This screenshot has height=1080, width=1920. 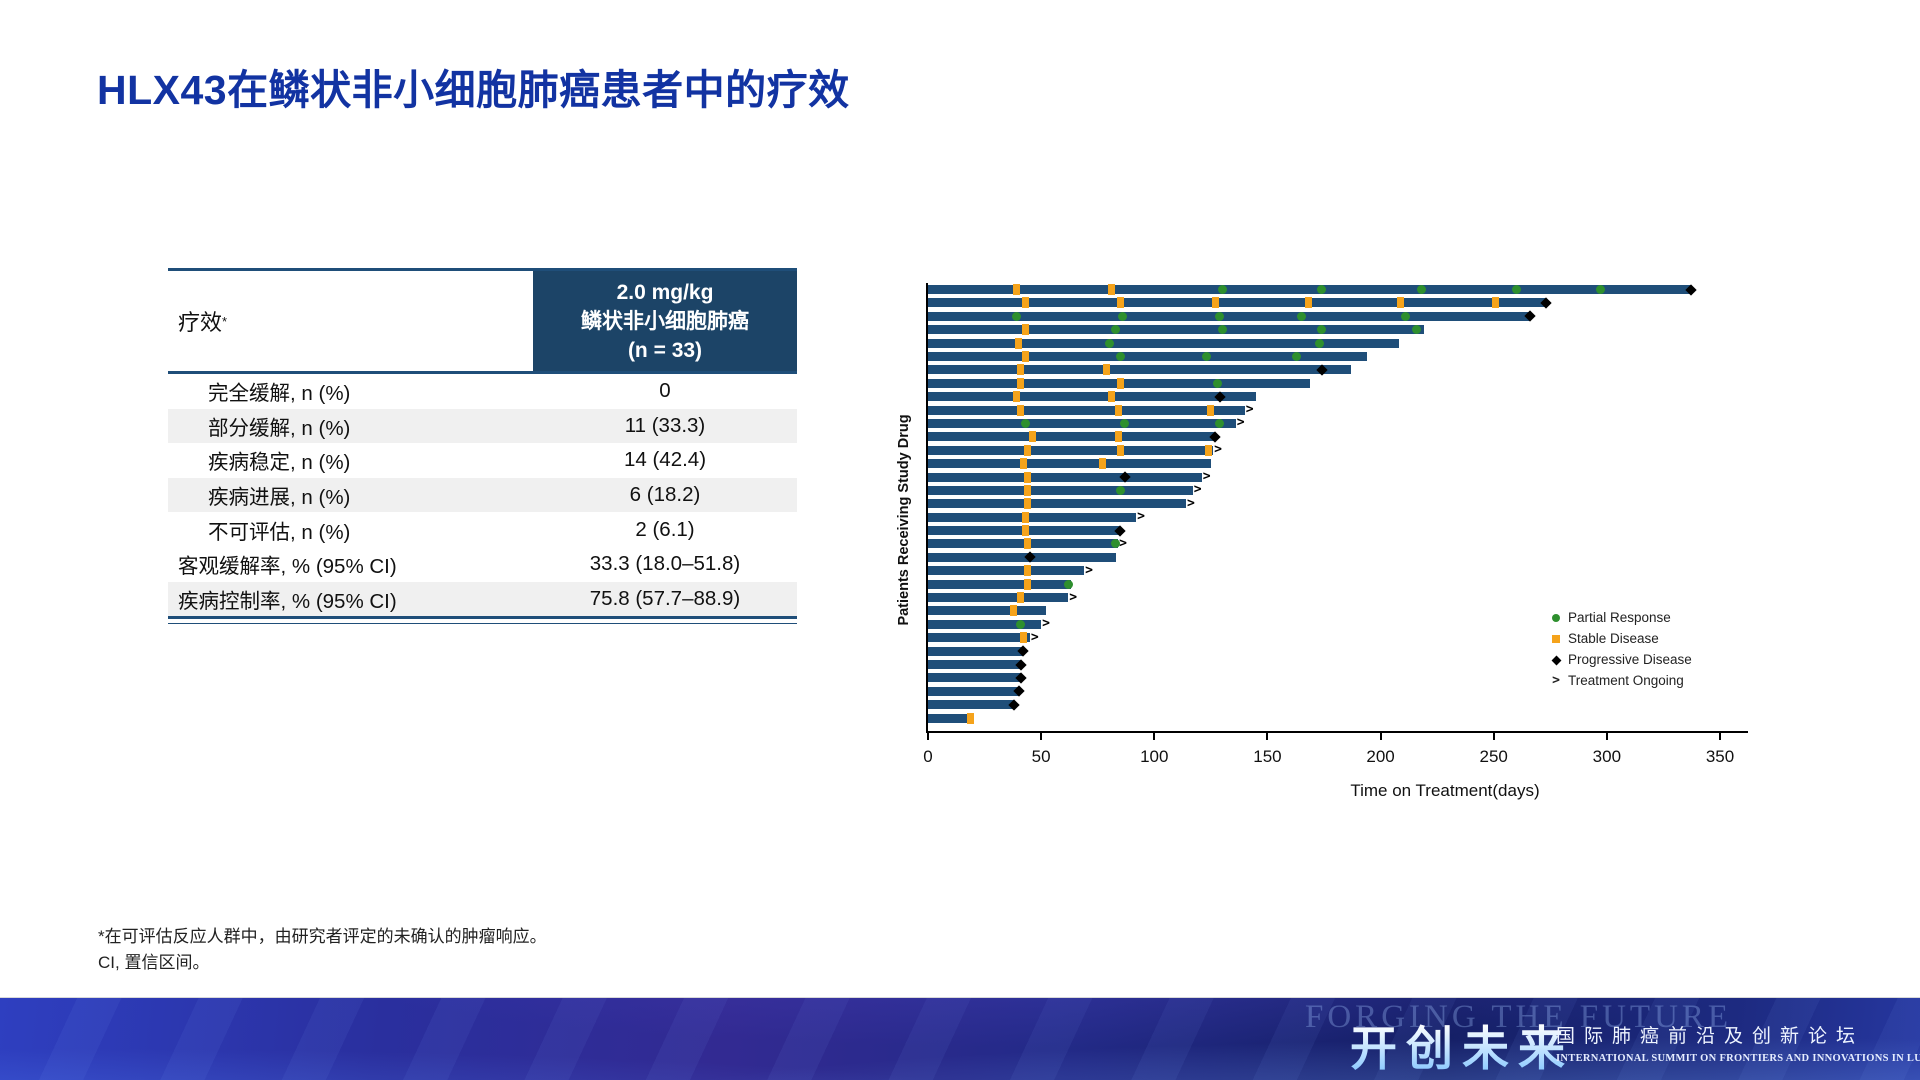 What do you see at coordinates (279, 498) in the screenshot?
I see `table-row-label: 疾病进展, n (%)` at bounding box center [279, 498].